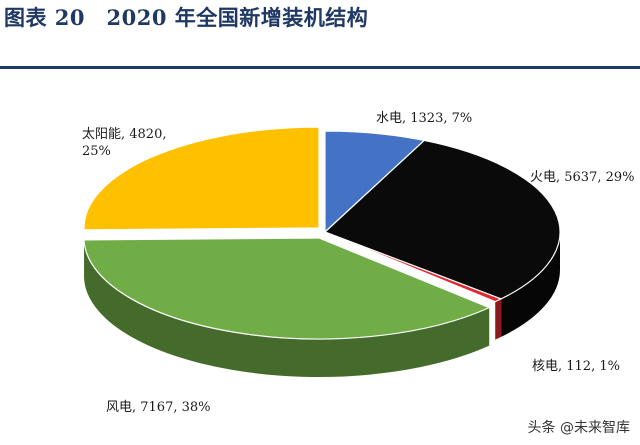  What do you see at coordinates (124, 134) in the screenshot?
I see `data-label-solar-line1: 太阳能, 4820,` at bounding box center [124, 134].